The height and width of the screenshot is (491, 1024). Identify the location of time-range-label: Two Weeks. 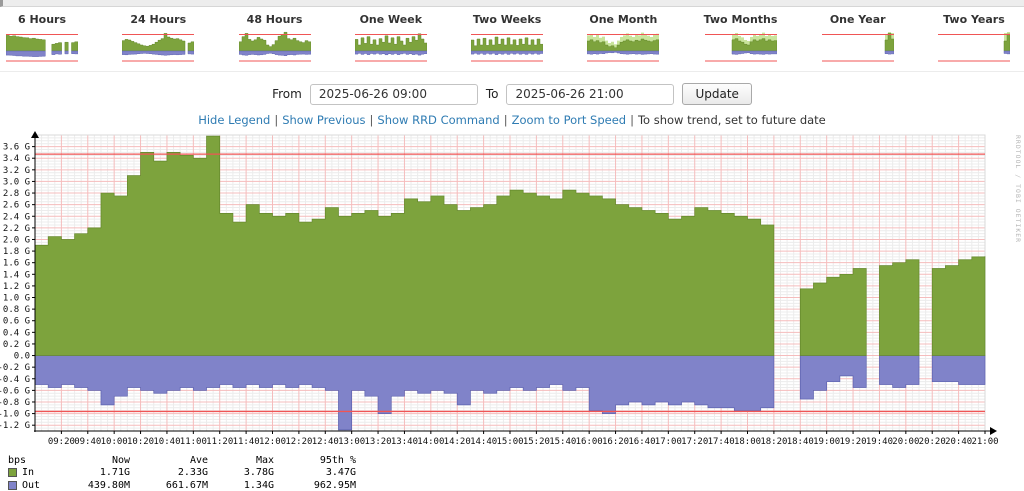
(507, 19).